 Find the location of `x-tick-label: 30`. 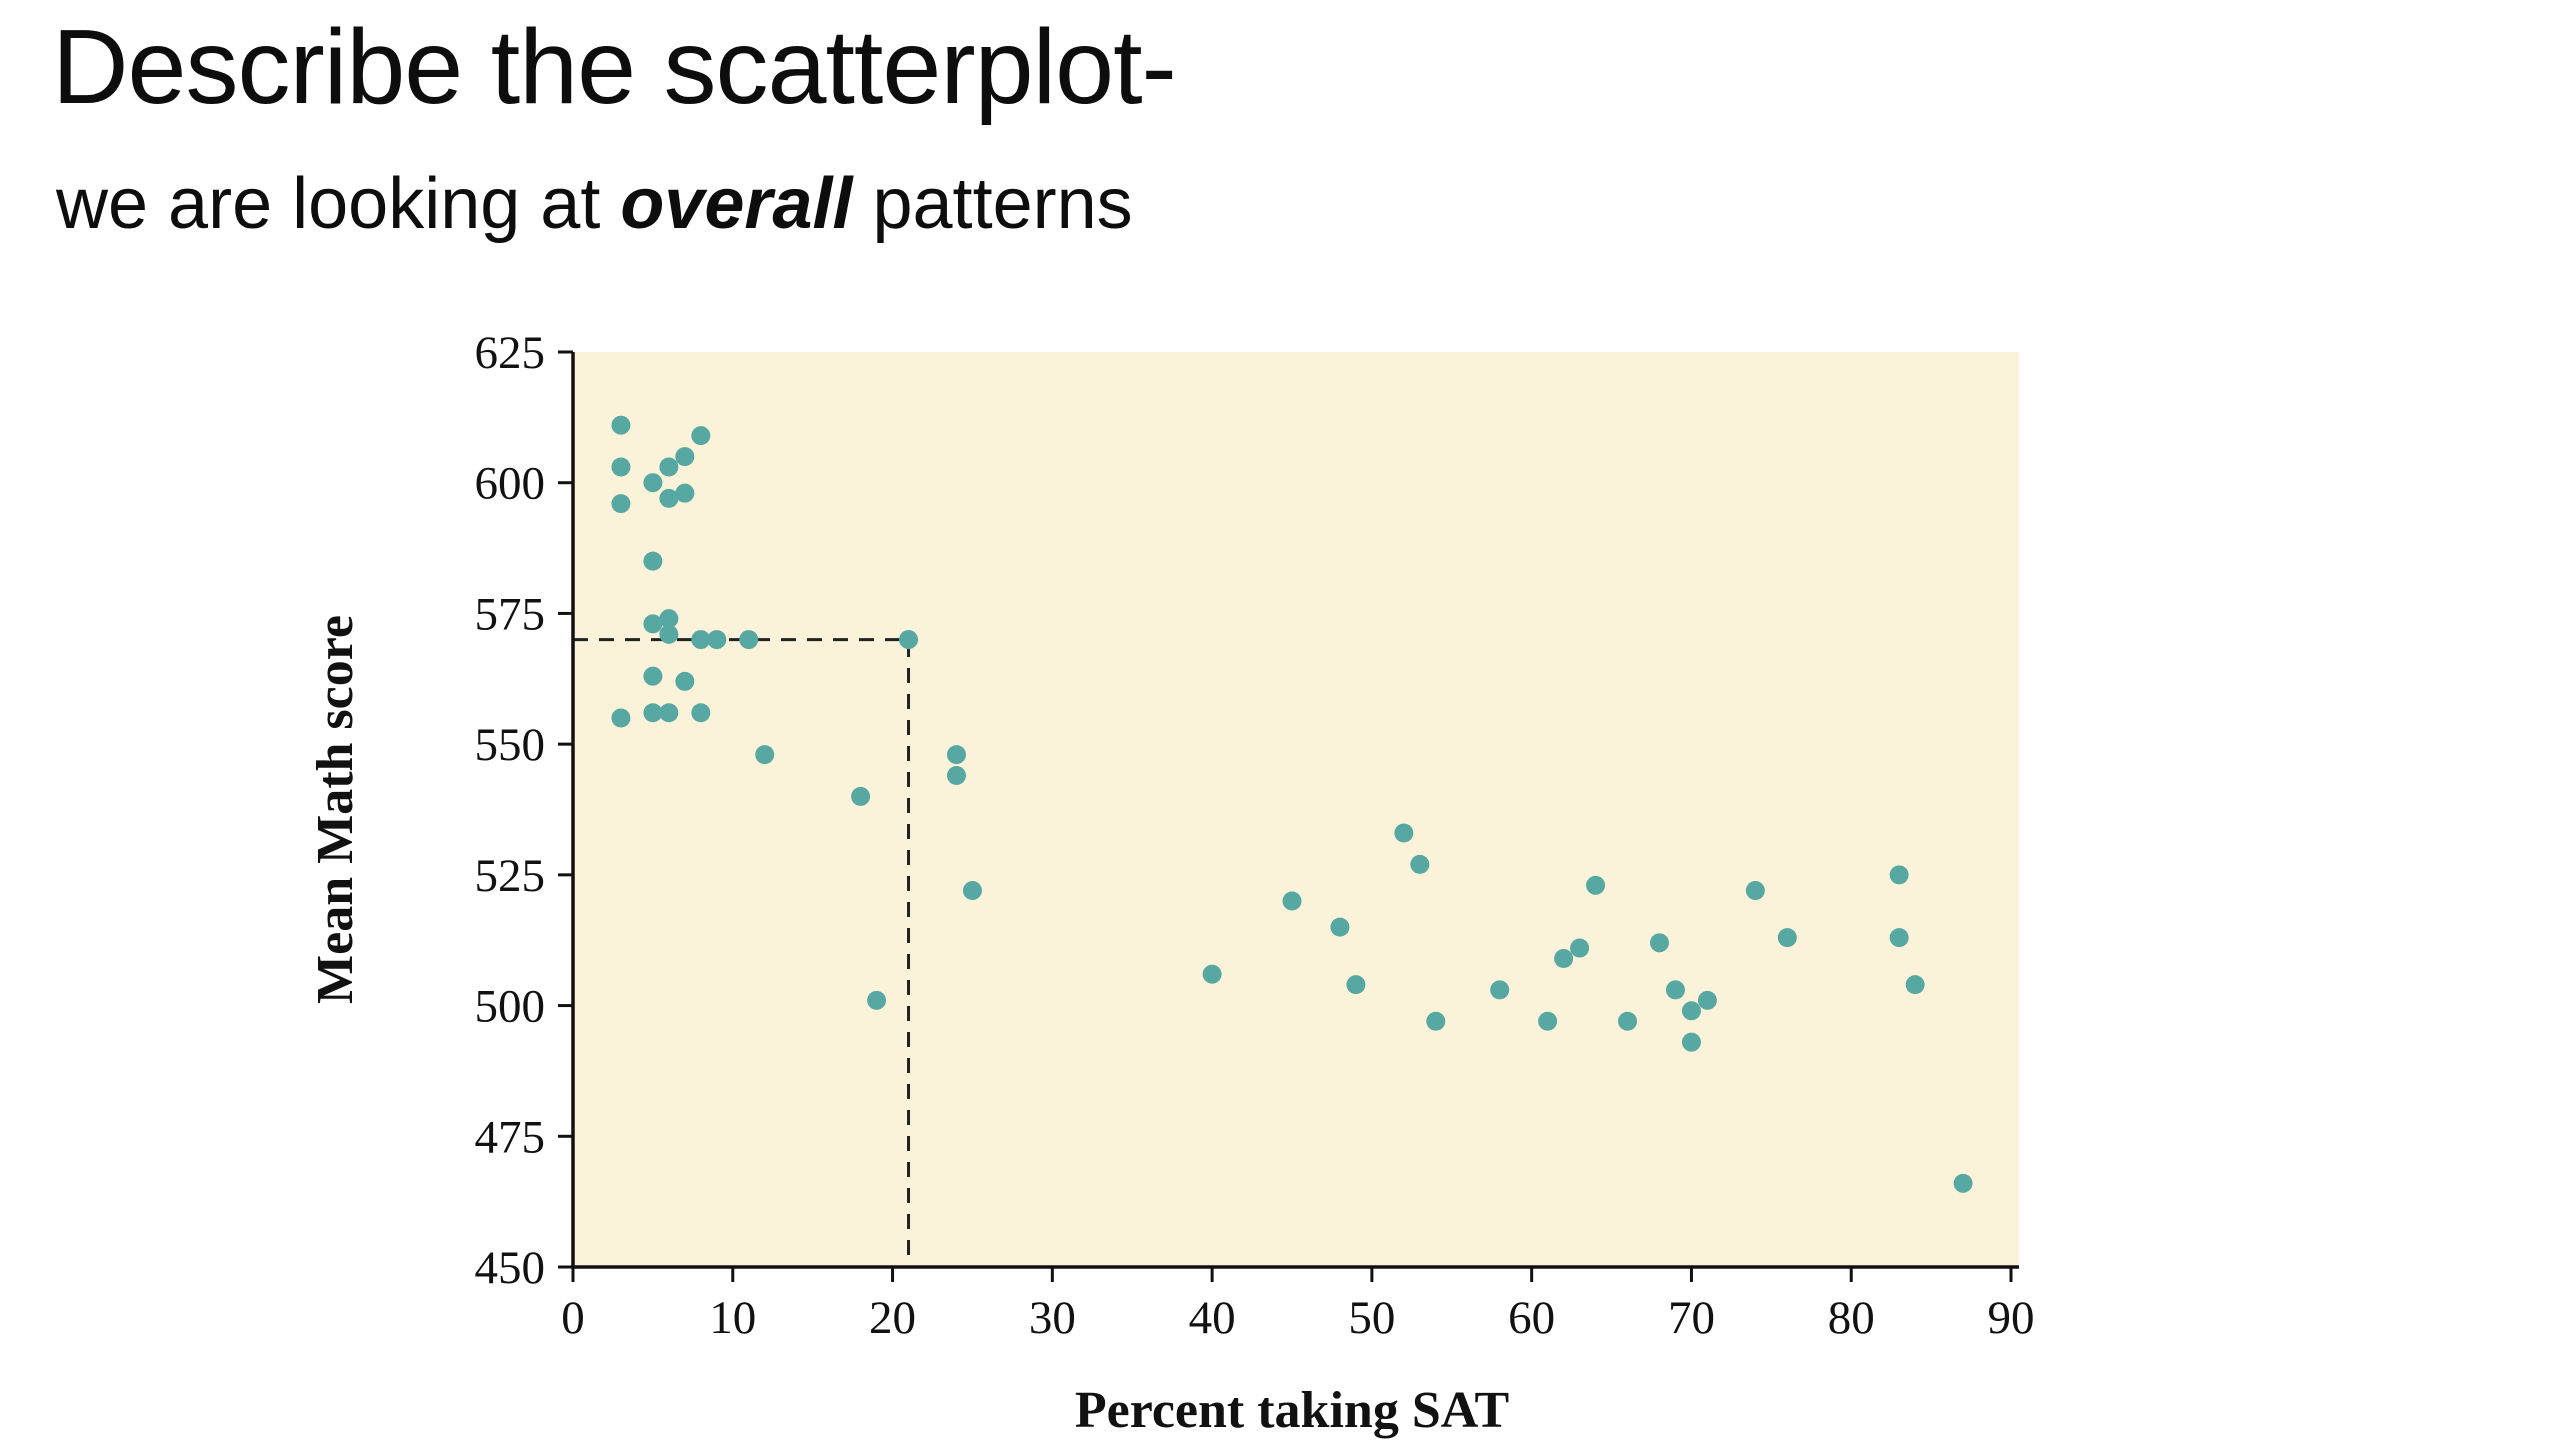

x-tick-label: 30 is located at coordinates (1052, 1318).